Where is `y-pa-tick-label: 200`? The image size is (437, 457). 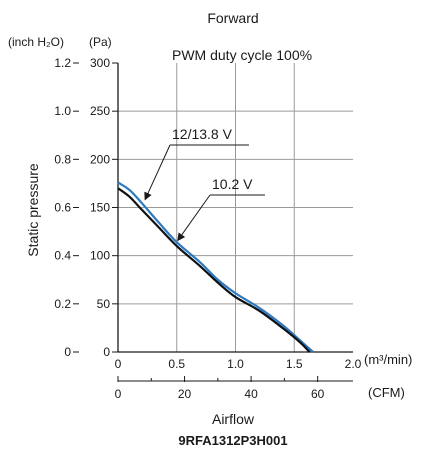
y-pa-tick-label: 200 is located at coordinates (100, 159).